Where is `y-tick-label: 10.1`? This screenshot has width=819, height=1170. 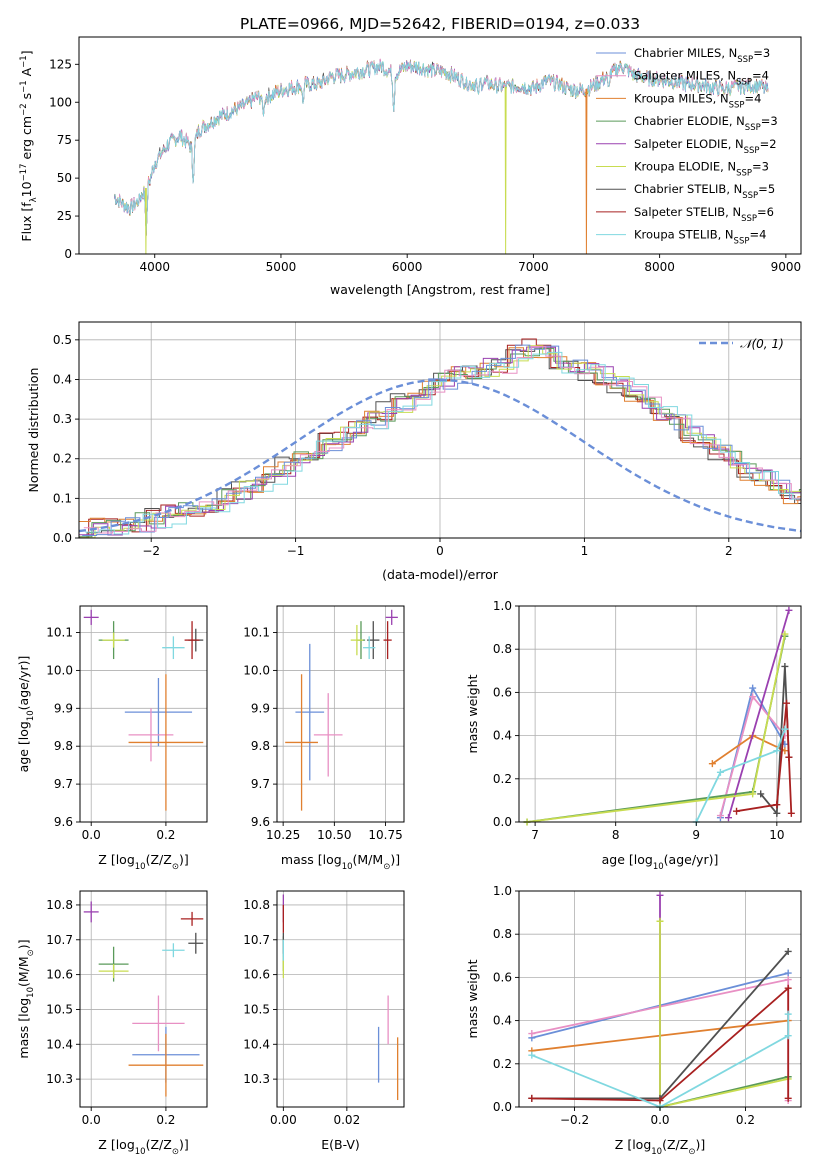
y-tick-label: 10.1 is located at coordinates (59, 633).